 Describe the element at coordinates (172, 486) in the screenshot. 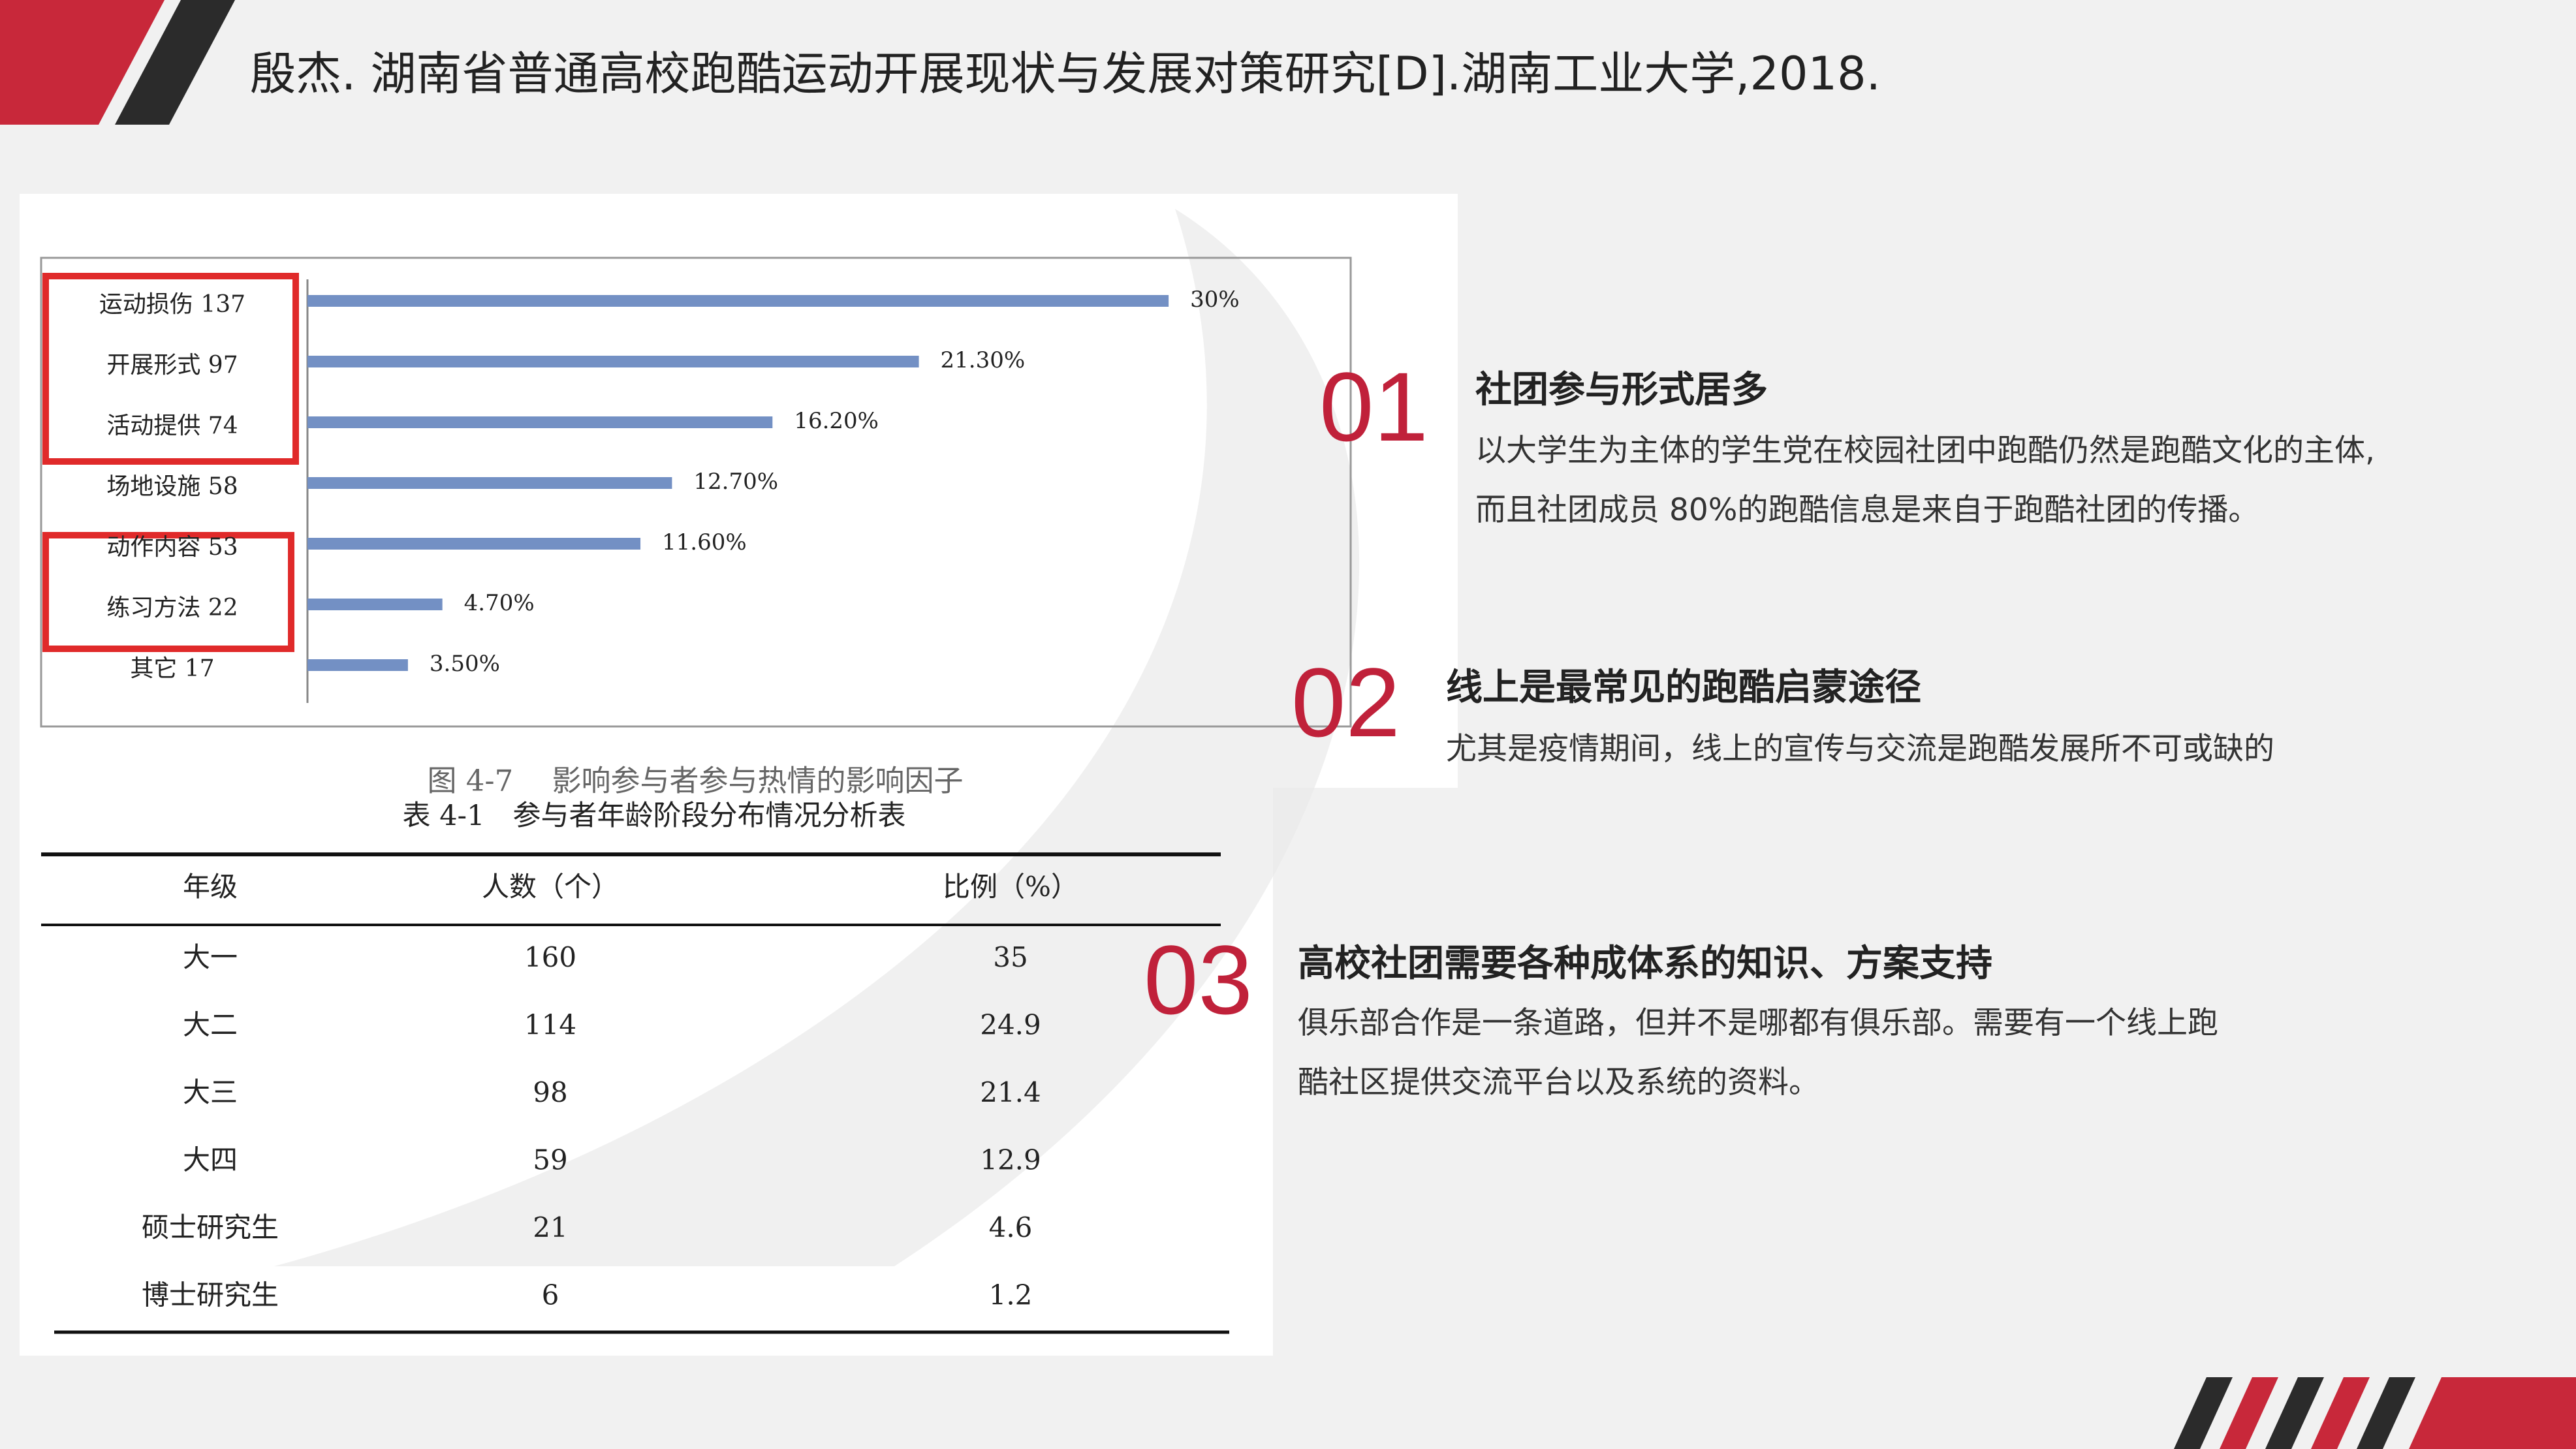

I see `category-label: 场地设施 58` at that location.